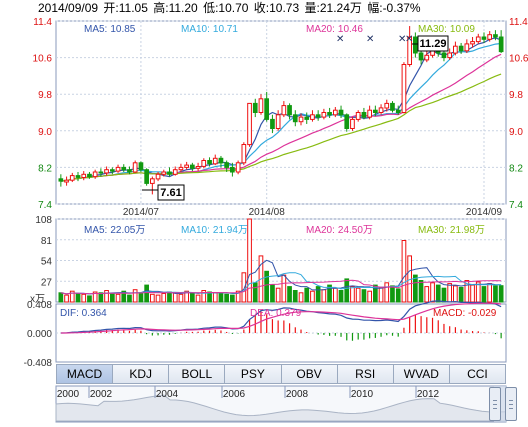 The width and height of the screenshot is (528, 427). I want to click on price-y-tick-right: 9.0, so click(516, 132).